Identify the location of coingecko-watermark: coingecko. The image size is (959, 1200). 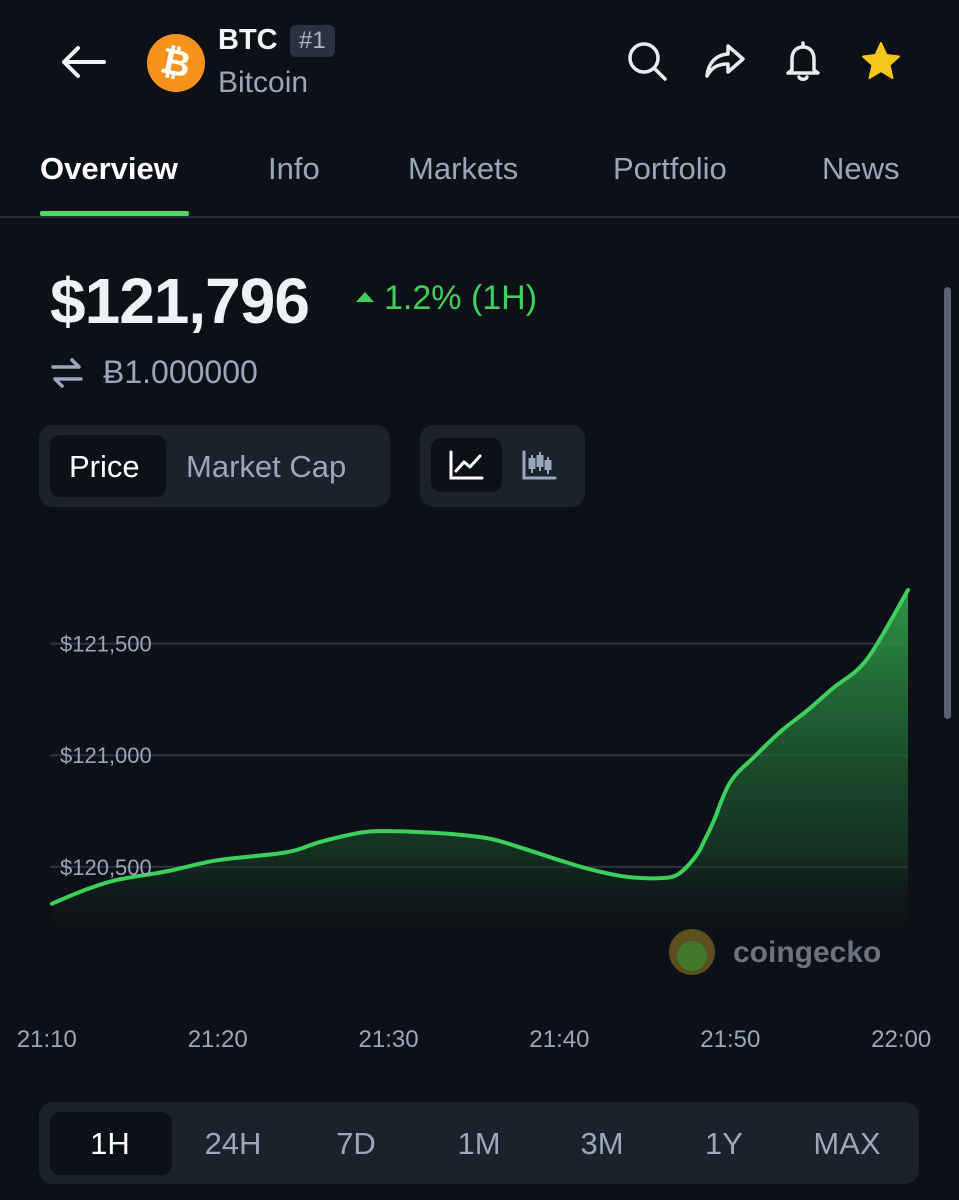
(775, 952).